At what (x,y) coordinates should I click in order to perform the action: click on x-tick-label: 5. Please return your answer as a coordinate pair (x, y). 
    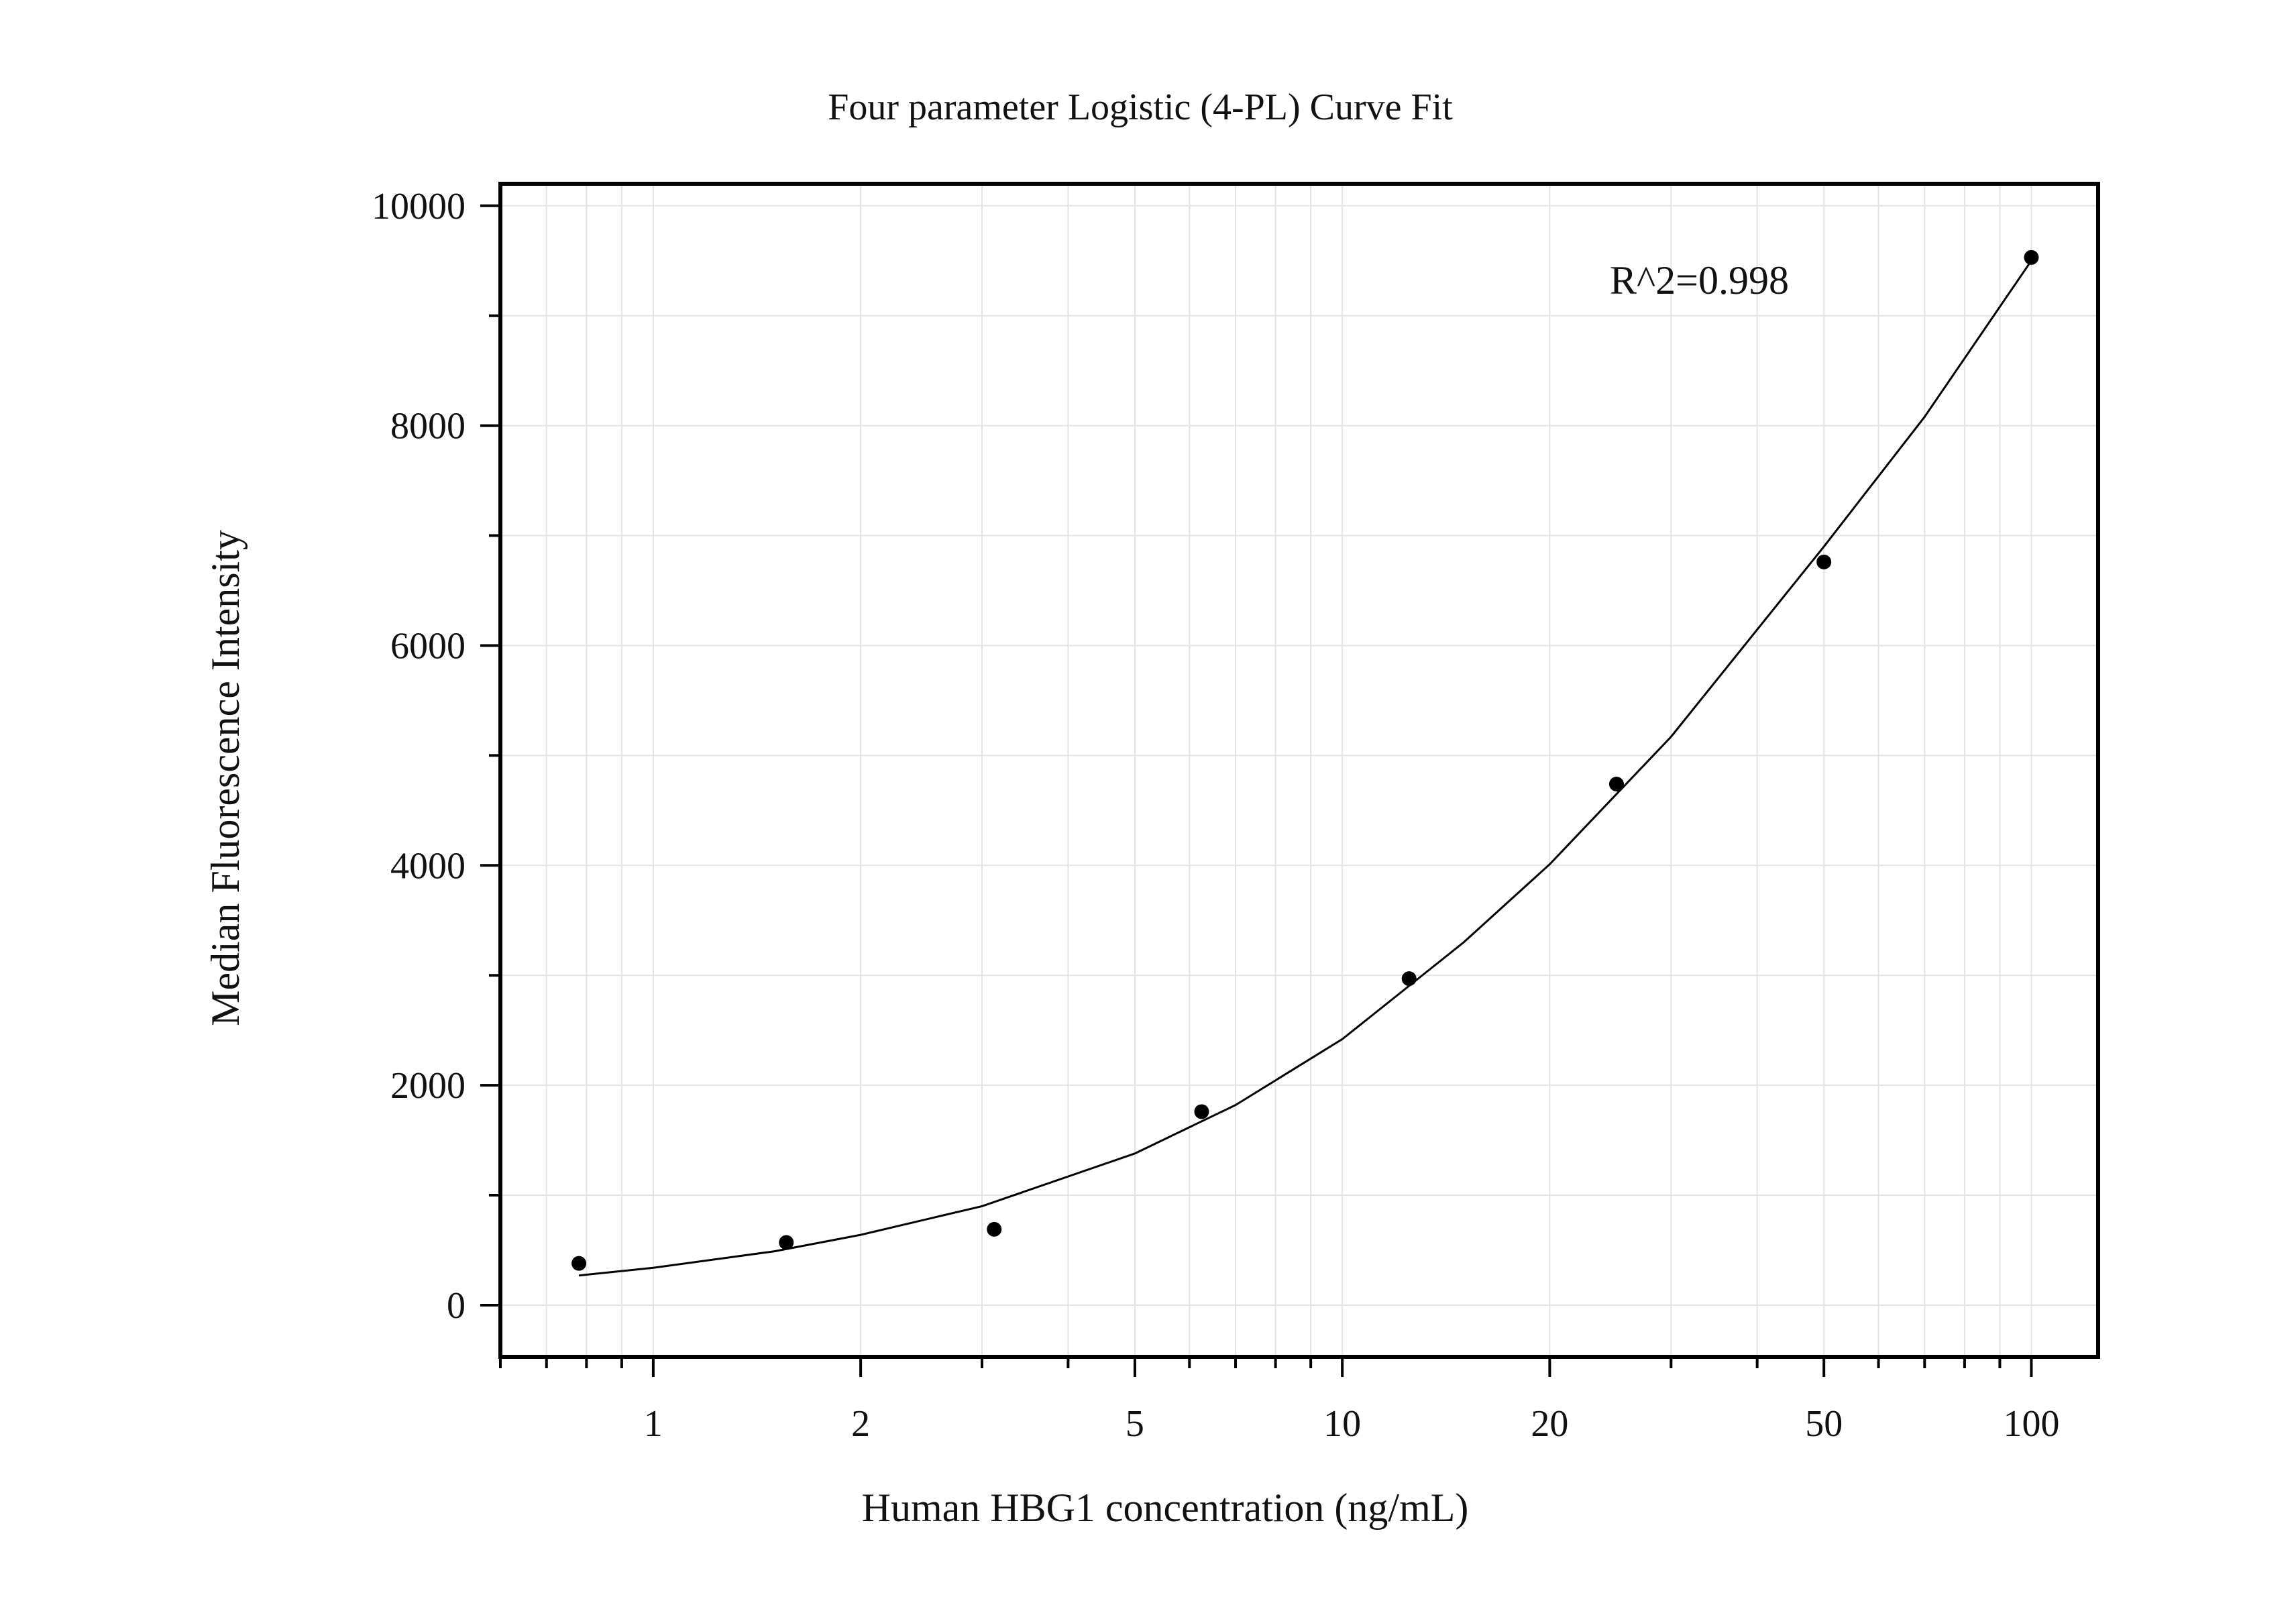
    Looking at the image, I should click on (1135, 1424).